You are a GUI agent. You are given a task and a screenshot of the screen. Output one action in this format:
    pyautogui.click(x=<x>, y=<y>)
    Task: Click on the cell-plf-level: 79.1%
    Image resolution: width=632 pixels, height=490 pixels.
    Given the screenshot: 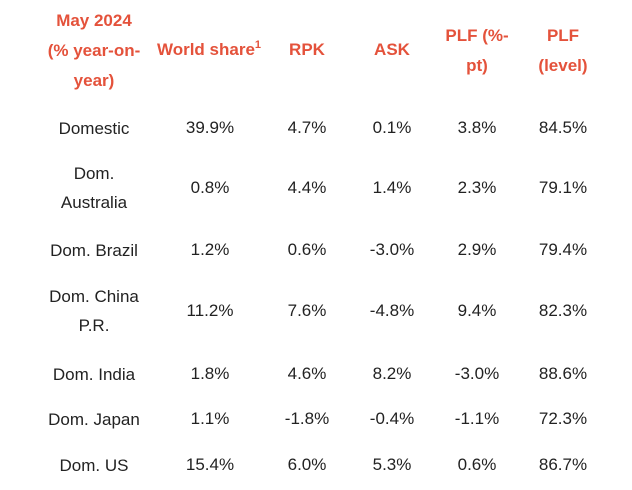 What is the action you would take?
    pyautogui.click(x=563, y=187)
    